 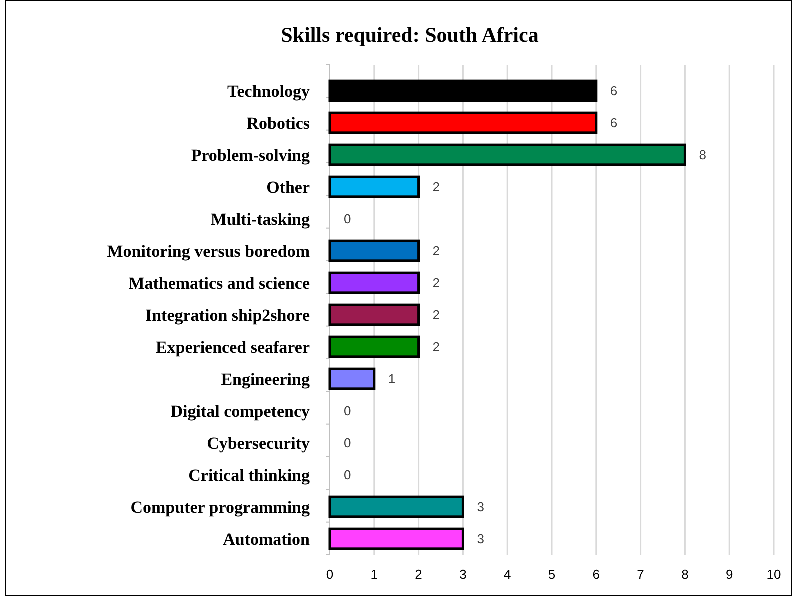 I want to click on y-tick-label: Monitoring versus boredom, so click(x=208, y=251).